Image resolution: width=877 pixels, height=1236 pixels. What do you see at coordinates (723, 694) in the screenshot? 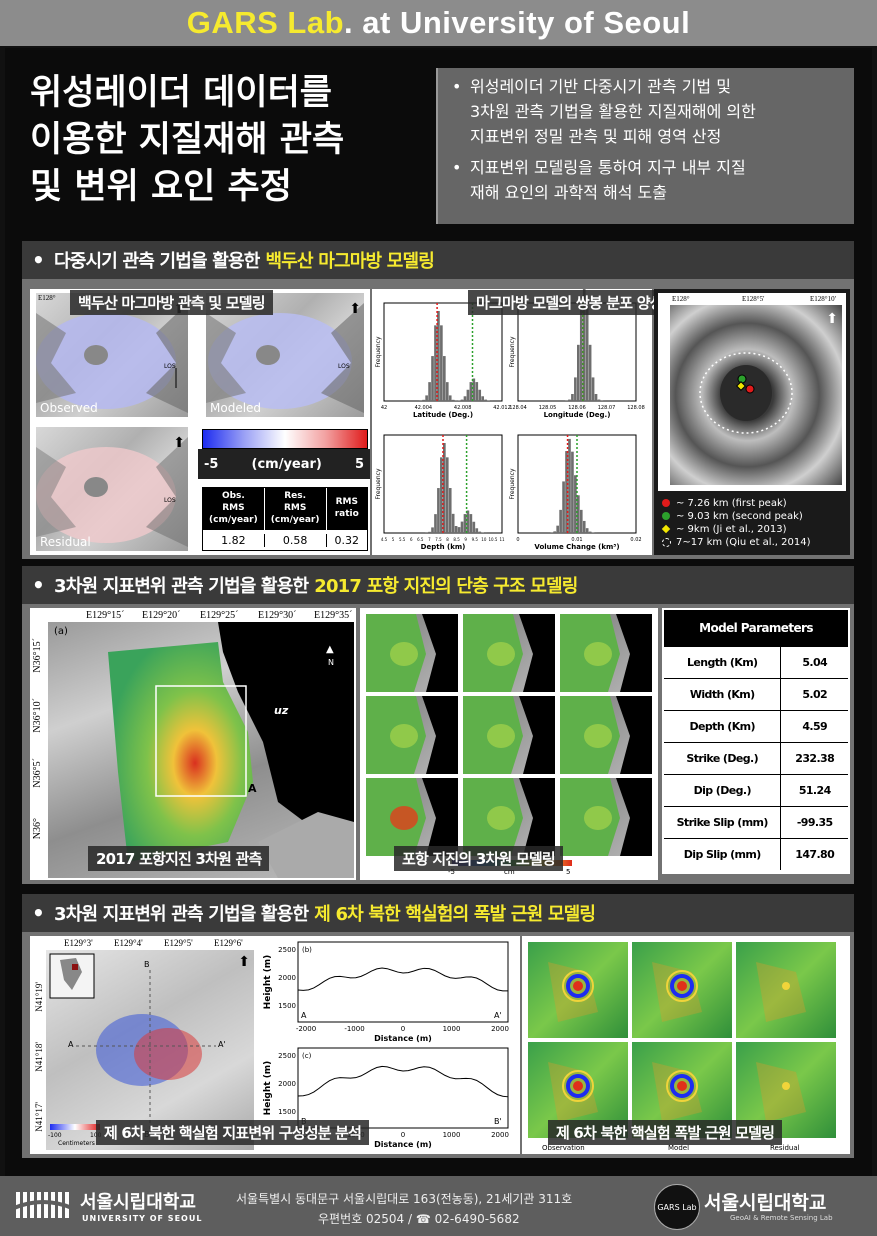
I see `param-name: Width (Km)` at bounding box center [723, 694].